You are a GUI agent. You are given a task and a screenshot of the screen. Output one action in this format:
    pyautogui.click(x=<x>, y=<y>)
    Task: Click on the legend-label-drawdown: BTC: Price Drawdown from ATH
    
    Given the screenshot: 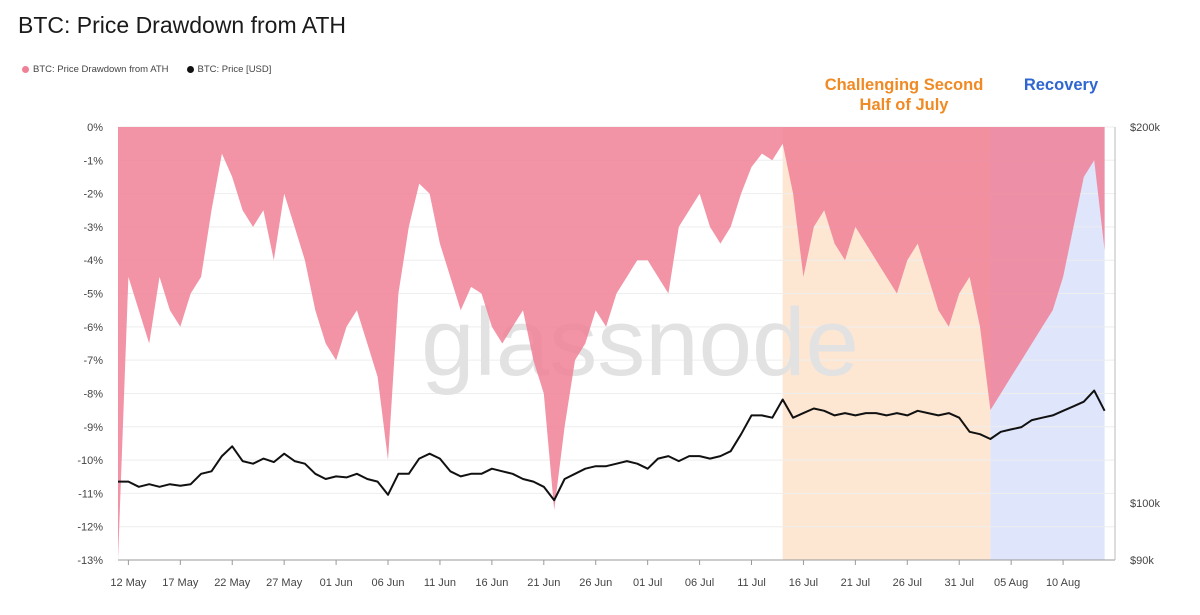 What is the action you would take?
    pyautogui.click(x=101, y=69)
    